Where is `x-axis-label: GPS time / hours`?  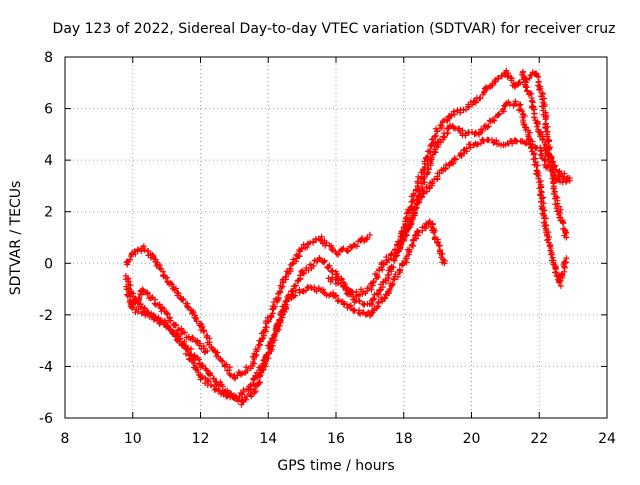 x-axis-label: GPS time / hours is located at coordinates (335, 466).